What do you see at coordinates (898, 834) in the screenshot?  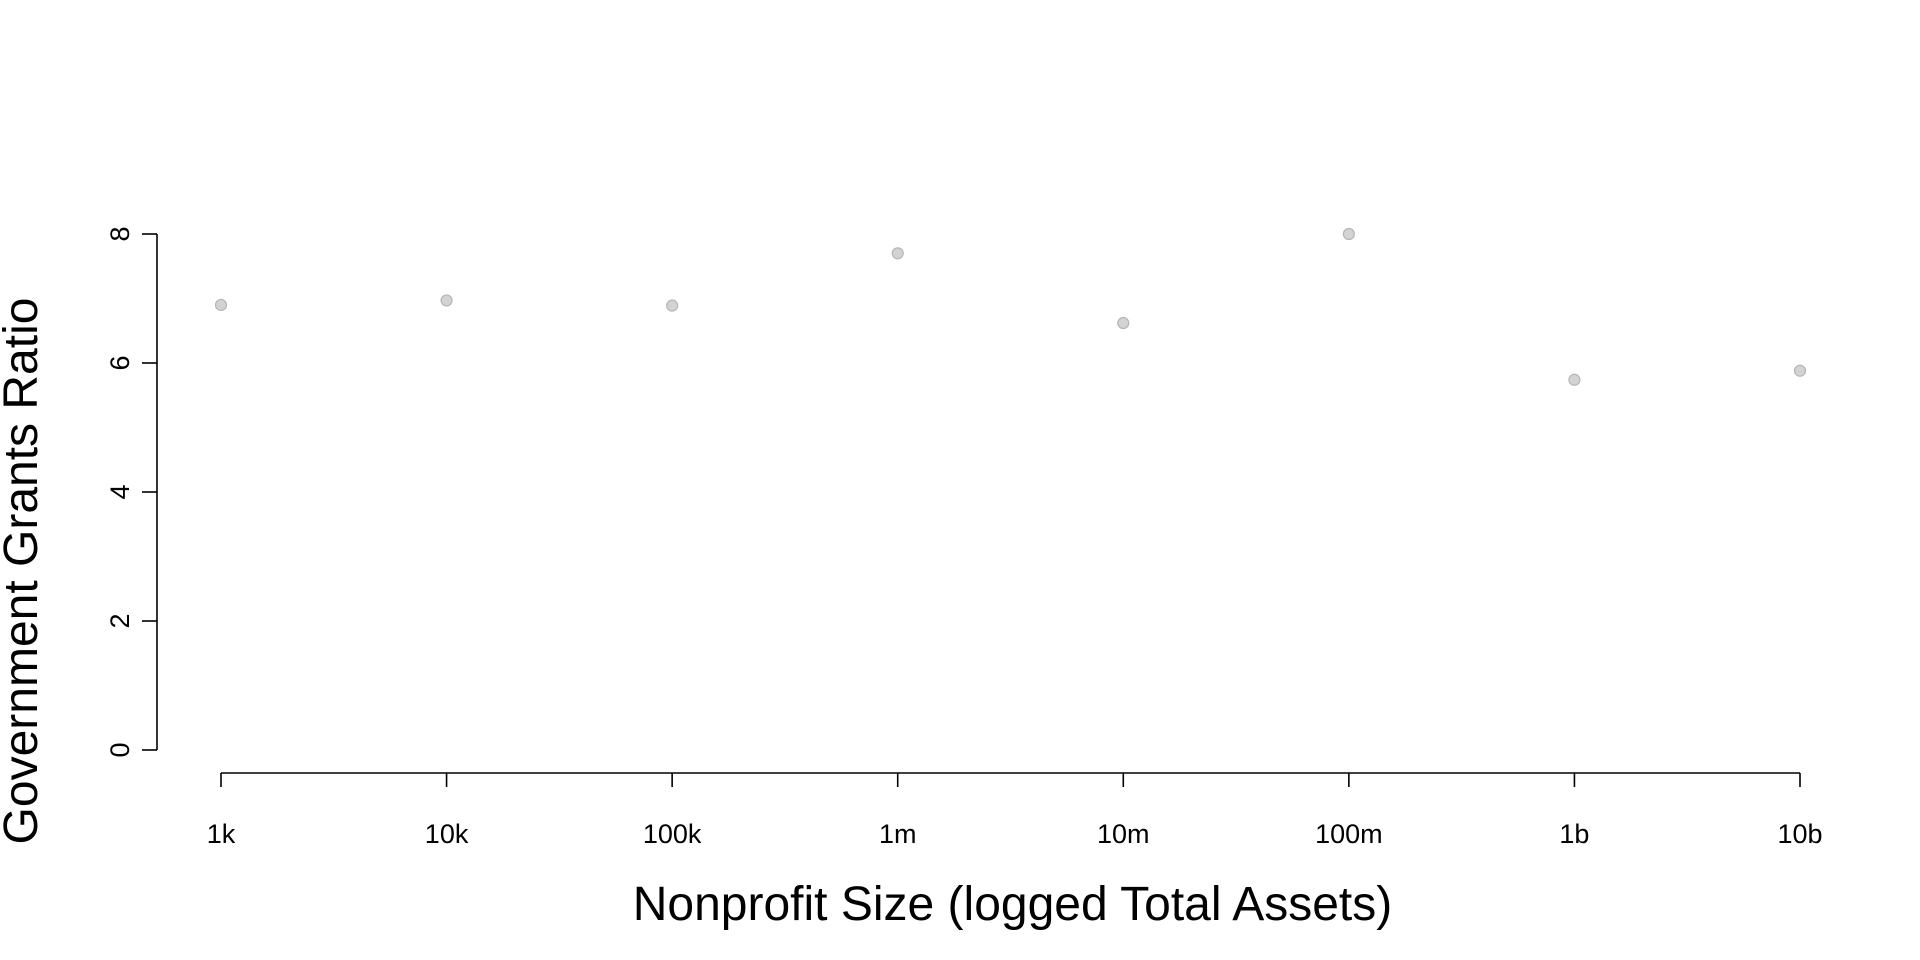 I see `x-tick-label: 1m` at bounding box center [898, 834].